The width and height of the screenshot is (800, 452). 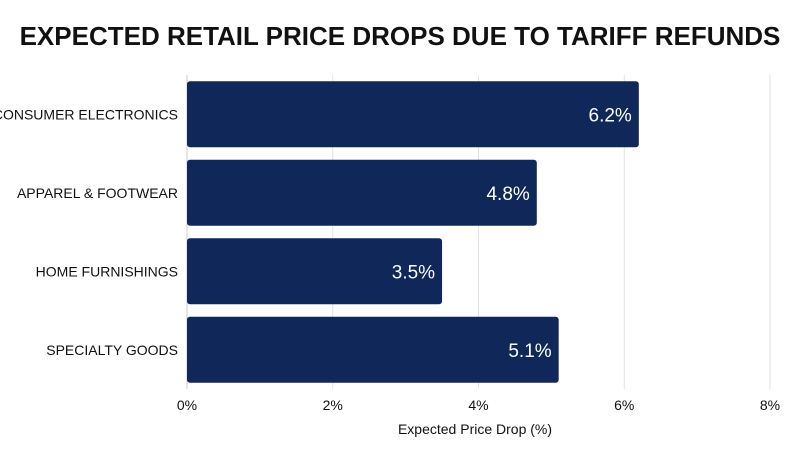 What do you see at coordinates (770, 405) in the screenshot?
I see `x-tick-label: 8%` at bounding box center [770, 405].